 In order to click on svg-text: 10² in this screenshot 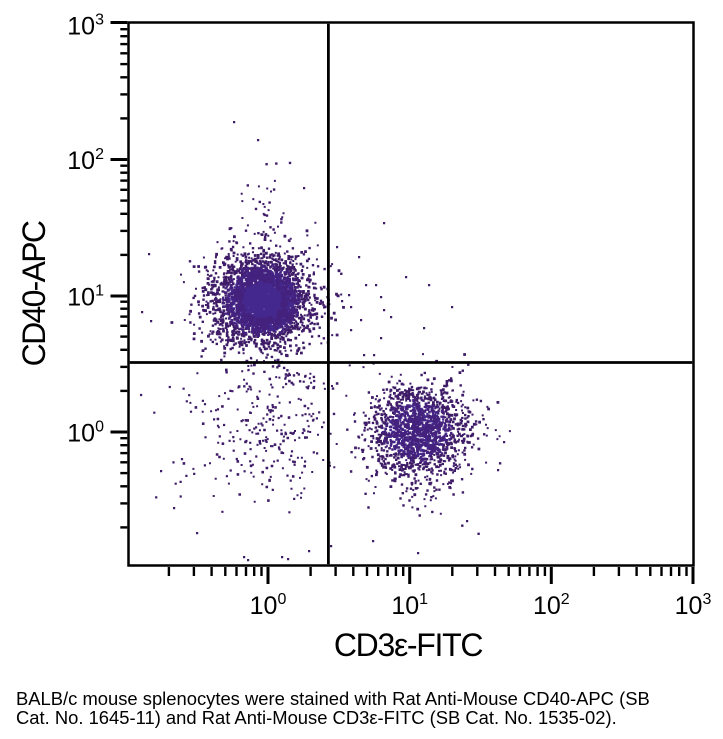, I will do `click(85, 160)`.